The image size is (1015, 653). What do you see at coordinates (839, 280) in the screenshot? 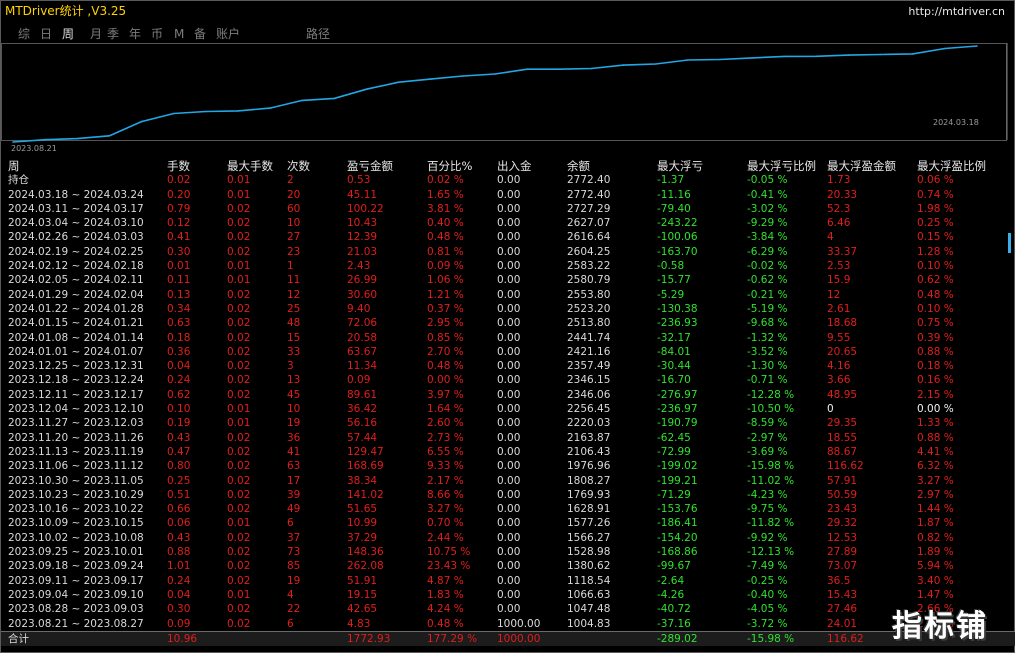
I see `cell-fp: 15.9` at bounding box center [839, 280].